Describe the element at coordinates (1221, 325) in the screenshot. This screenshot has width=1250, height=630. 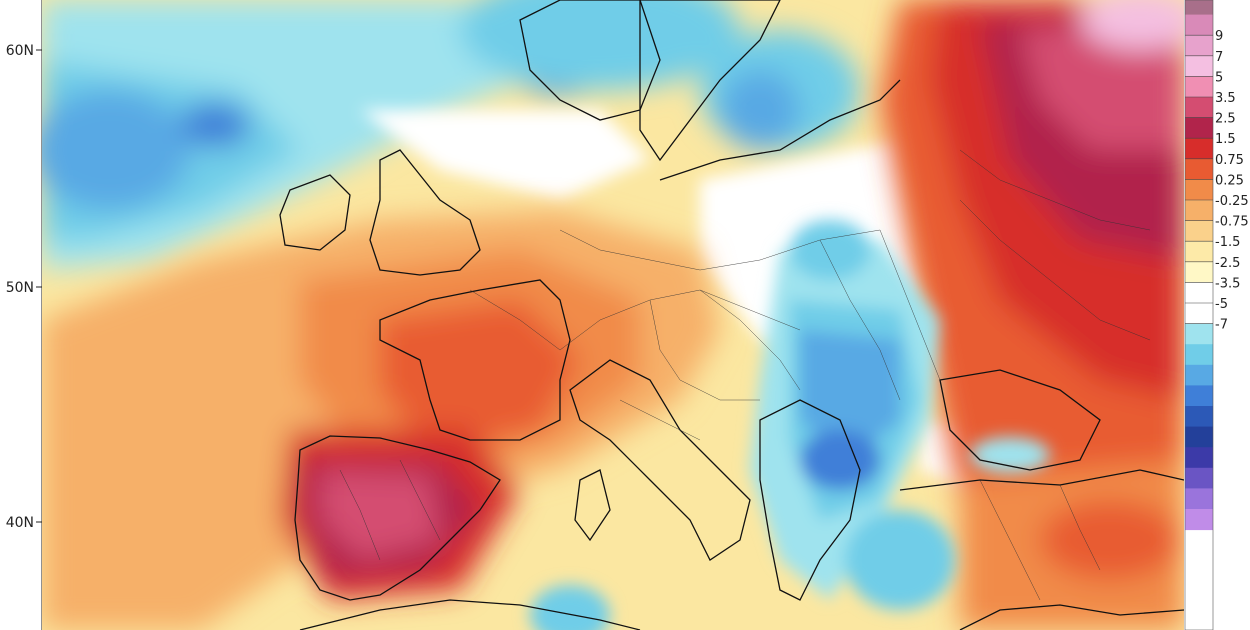
I see `colorbar-label: -7` at that location.